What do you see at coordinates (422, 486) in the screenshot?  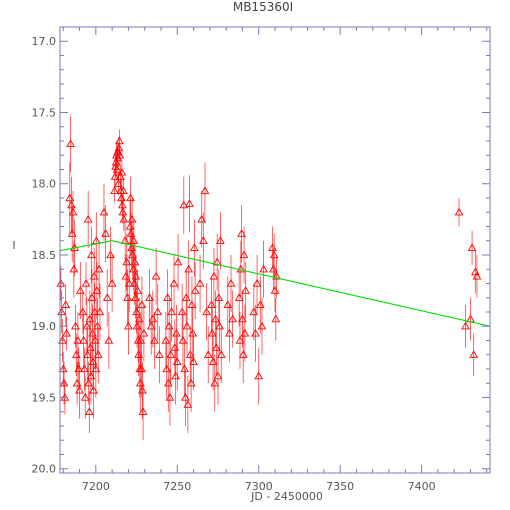 I see `x-tick-label: 7400` at bounding box center [422, 486].